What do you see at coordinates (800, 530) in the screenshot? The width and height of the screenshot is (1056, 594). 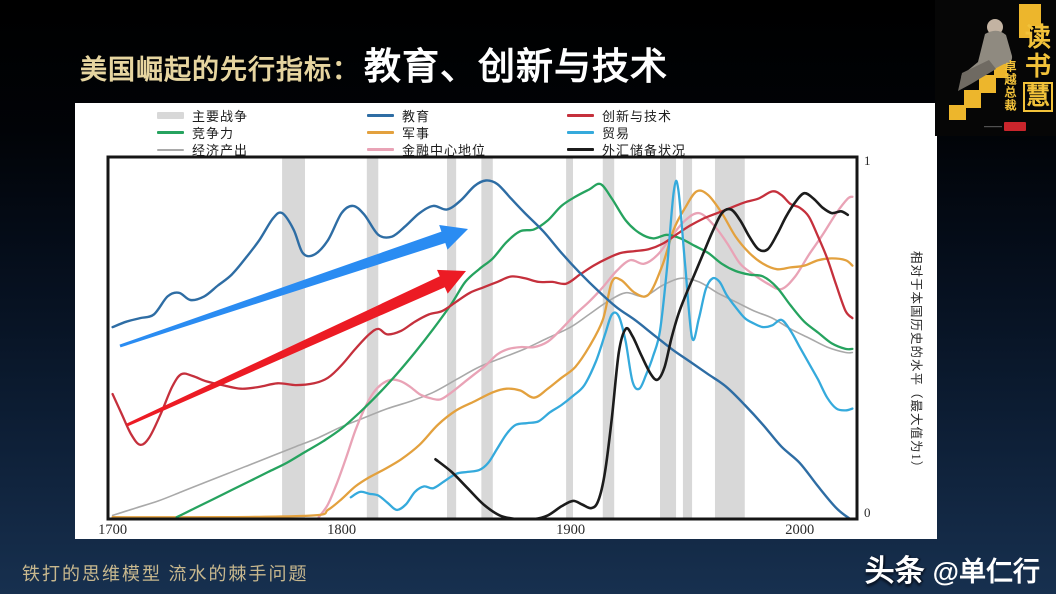 I see `x-axis-label-2000: 2000` at bounding box center [800, 530].